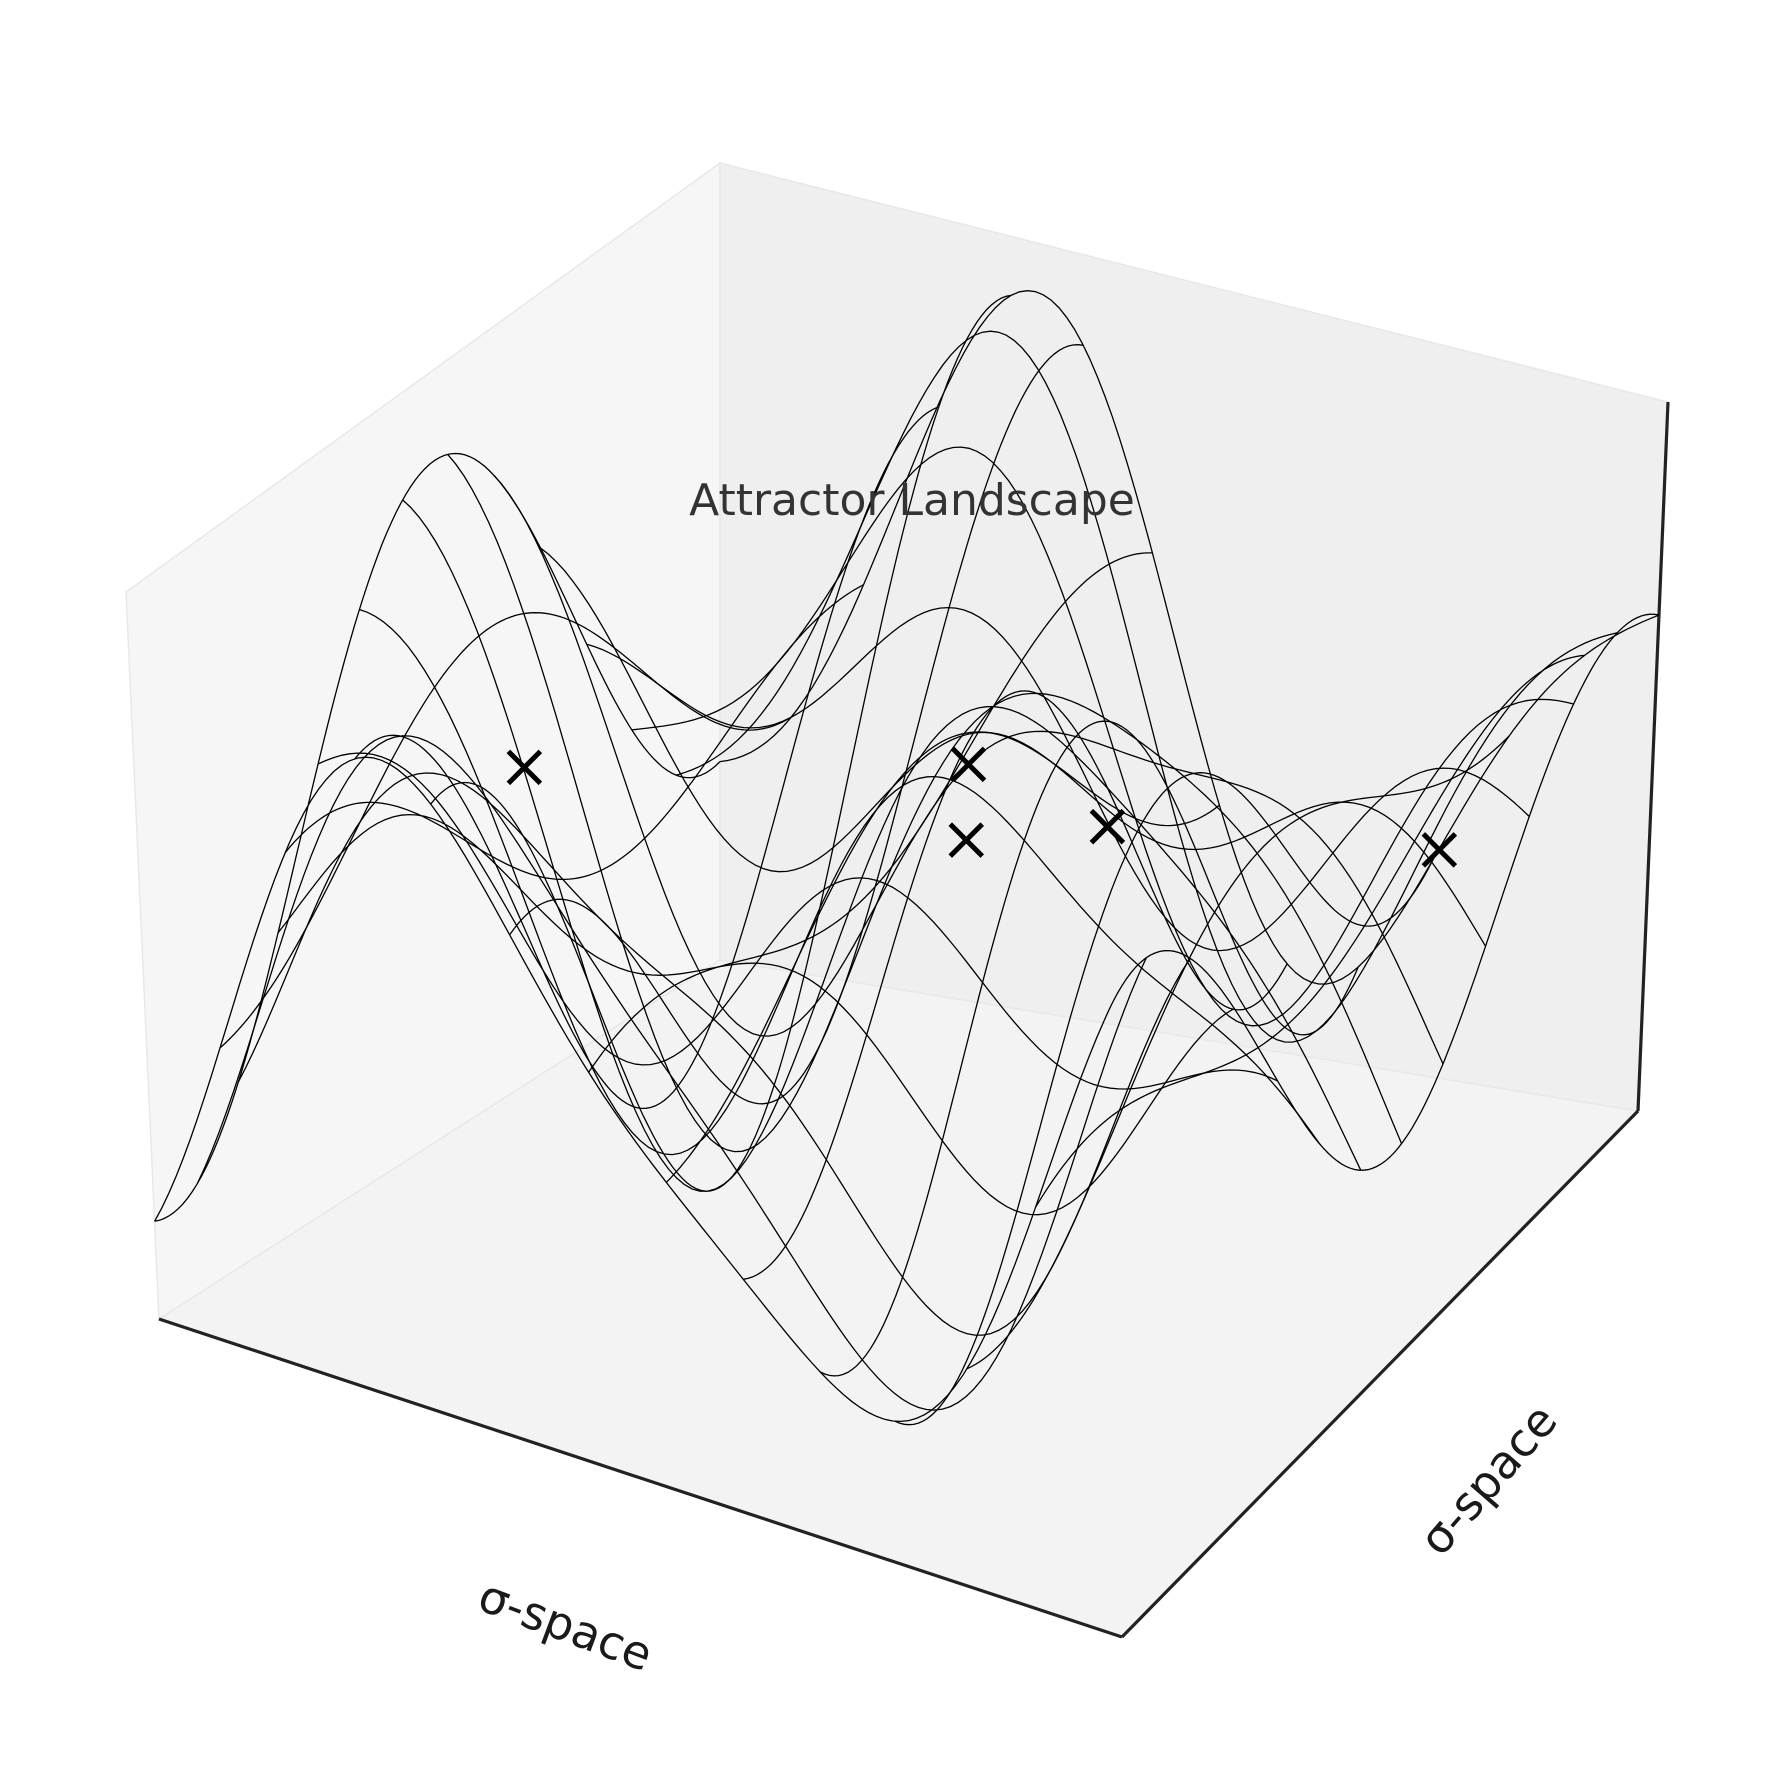 This screenshot has width=1770, height=1770. I want to click on y-axis-label: σ-space, so click(1487, 1480).